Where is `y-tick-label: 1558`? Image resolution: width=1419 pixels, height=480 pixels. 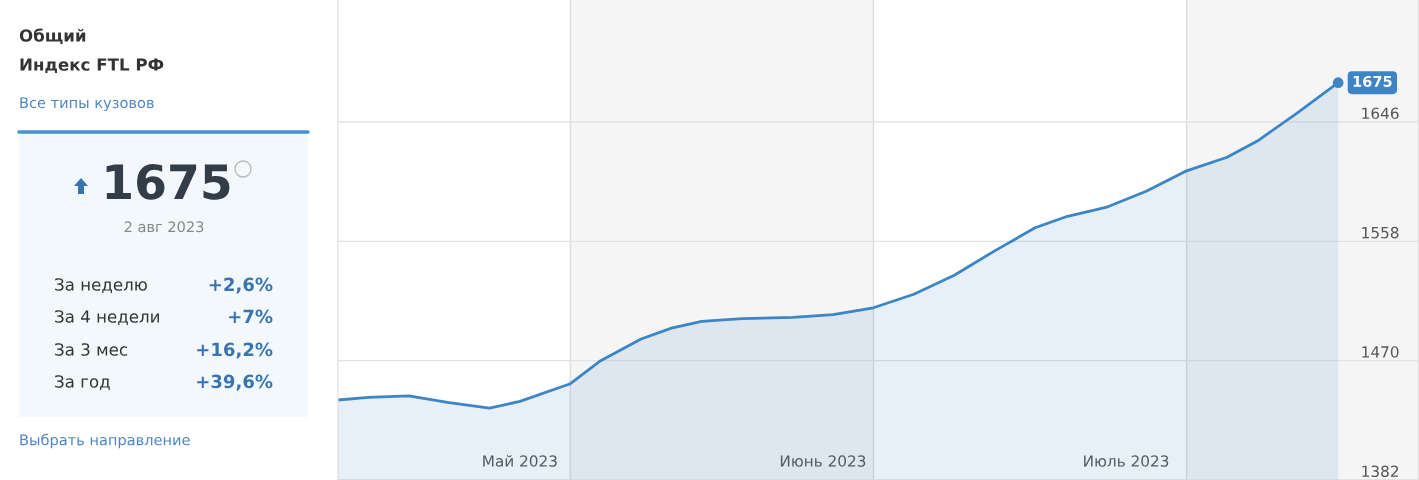 y-tick-label: 1558 is located at coordinates (1380, 232).